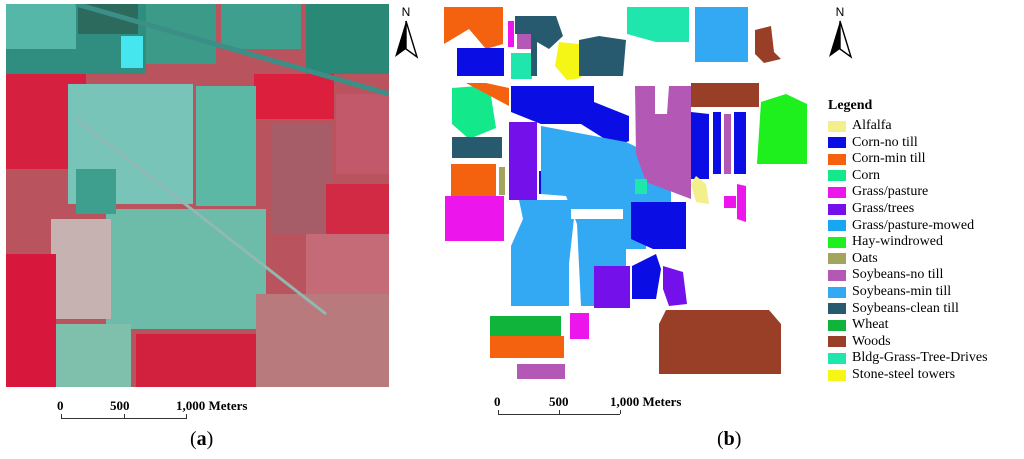 The height and width of the screenshot is (459, 1024). I want to click on caption-letter: b, so click(729, 439).